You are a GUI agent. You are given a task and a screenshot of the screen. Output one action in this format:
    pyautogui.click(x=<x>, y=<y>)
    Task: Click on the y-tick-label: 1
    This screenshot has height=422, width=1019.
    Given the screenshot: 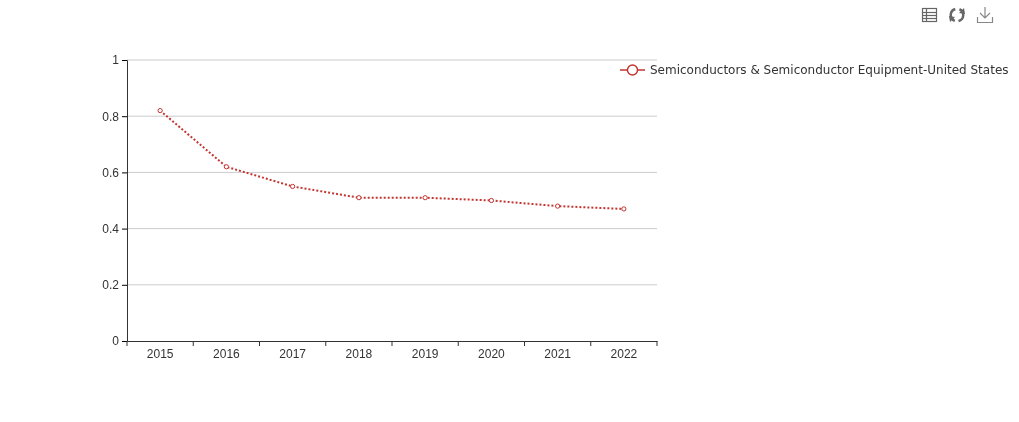 What is the action you would take?
    pyautogui.click(x=116, y=60)
    